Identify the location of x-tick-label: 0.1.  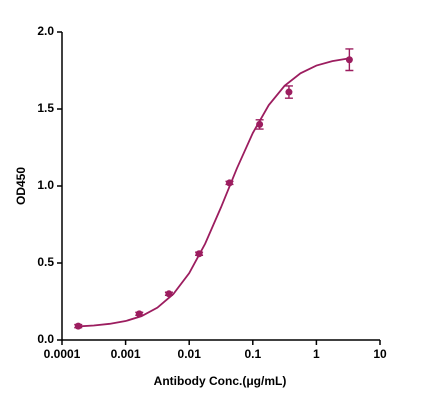
(252, 354).